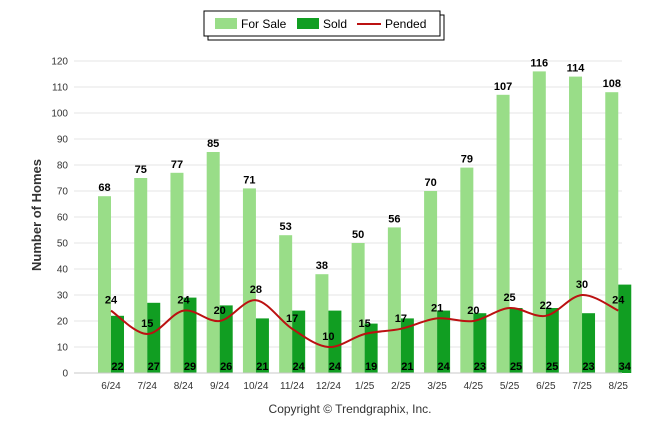 The height and width of the screenshot is (434, 646). Describe the element at coordinates (256, 290) in the screenshot. I see `label-pended: 28` at that location.